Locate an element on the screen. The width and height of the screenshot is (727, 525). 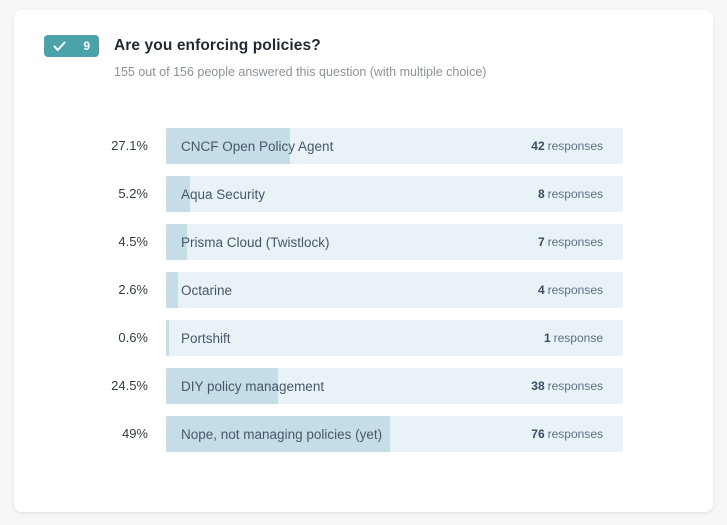
answer-label: Portshift is located at coordinates (206, 338).